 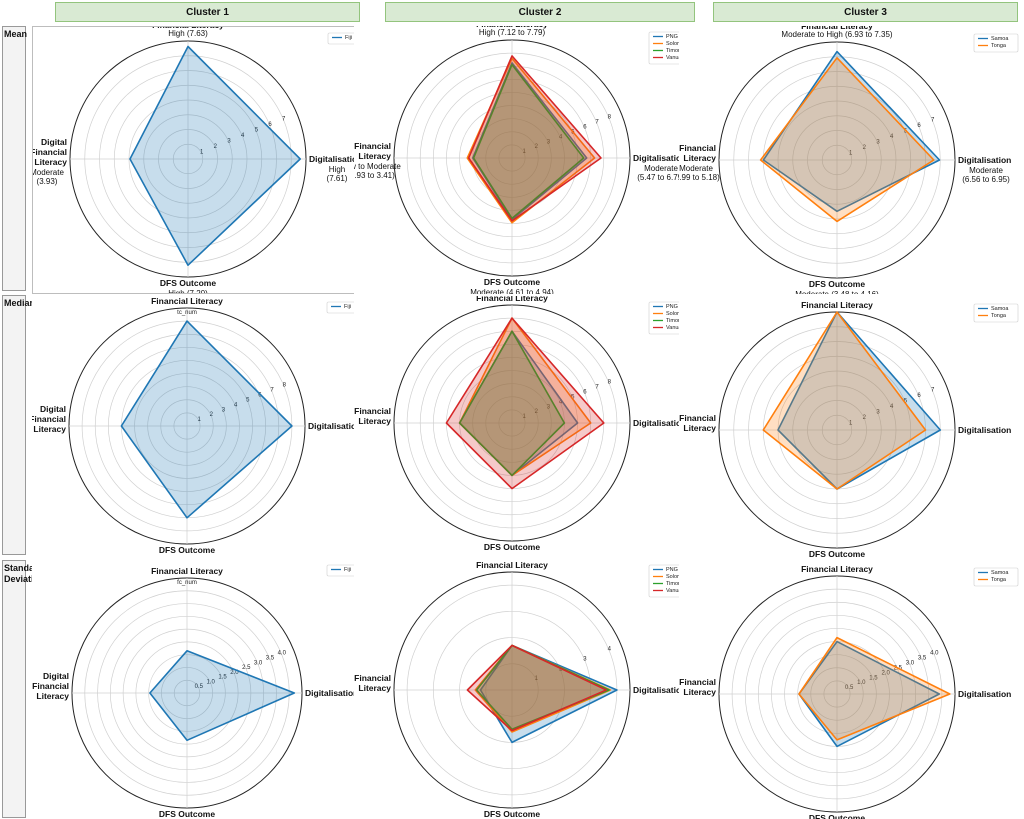 What do you see at coordinates (207, 12) in the screenshot?
I see `cluster-1-header: Cluster 1` at bounding box center [207, 12].